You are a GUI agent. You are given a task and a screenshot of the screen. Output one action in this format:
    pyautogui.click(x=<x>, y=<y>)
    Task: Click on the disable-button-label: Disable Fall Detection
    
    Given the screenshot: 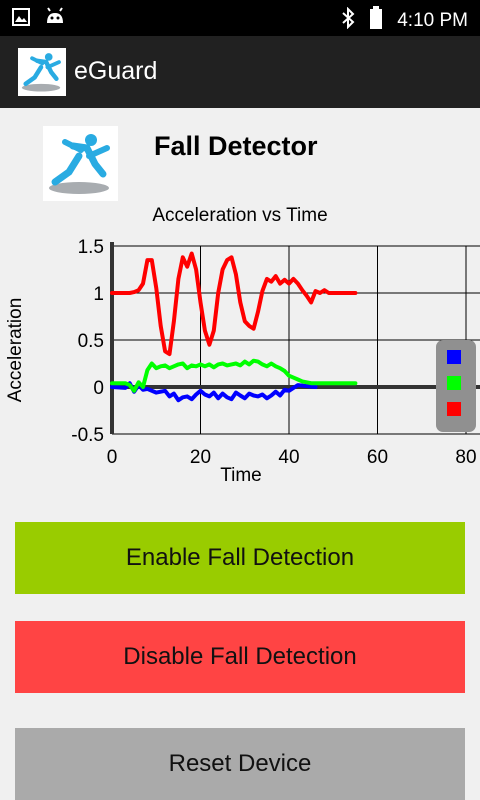 What is the action you would take?
    pyautogui.click(x=239, y=657)
    